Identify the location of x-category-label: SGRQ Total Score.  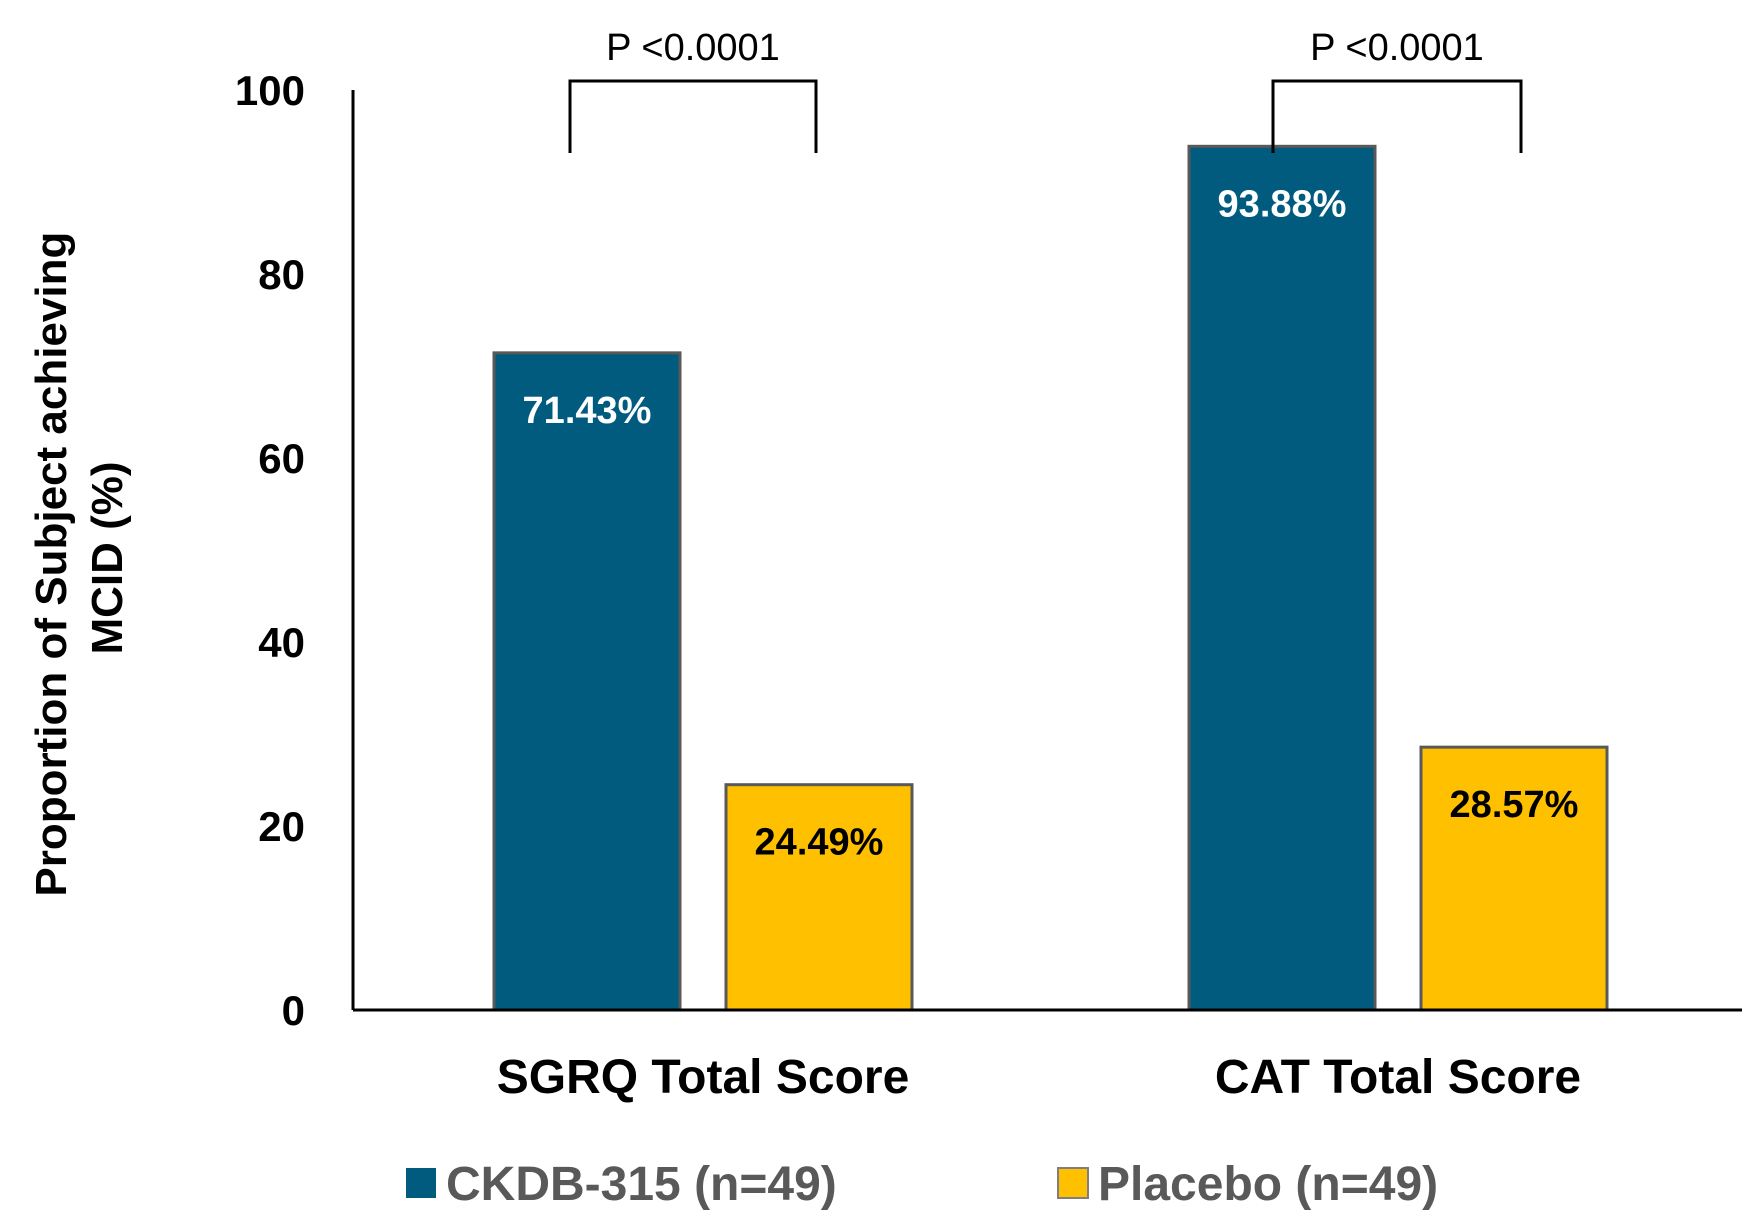
(703, 1077).